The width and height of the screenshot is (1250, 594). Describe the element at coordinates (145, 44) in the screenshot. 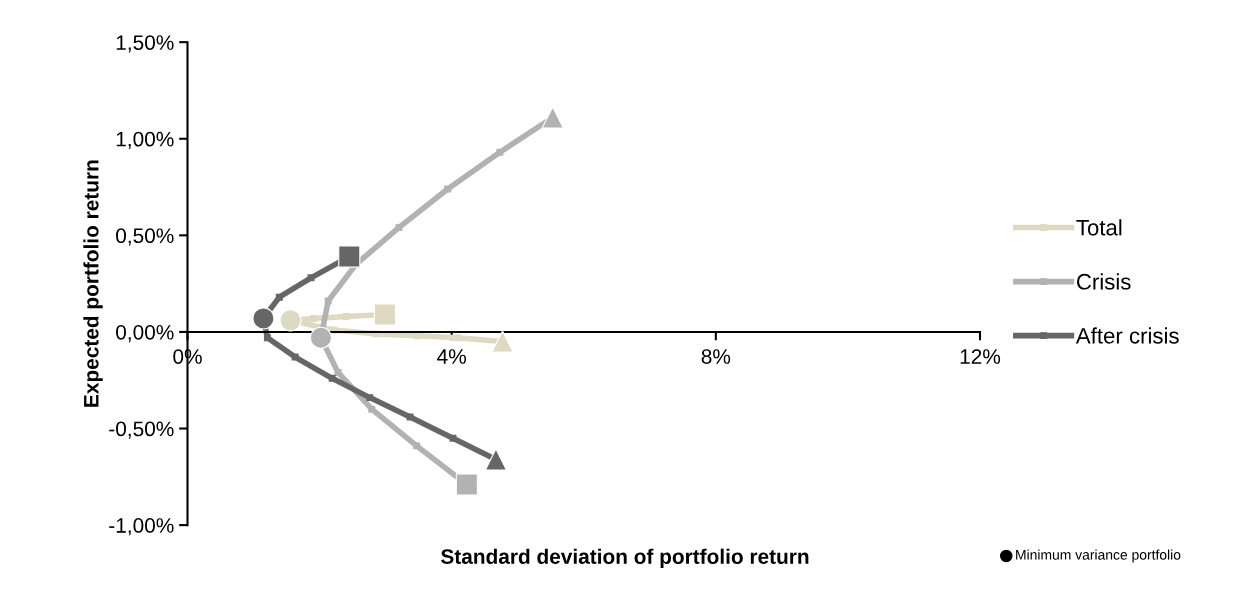

I see `y-tick-label: 1,50%` at that location.